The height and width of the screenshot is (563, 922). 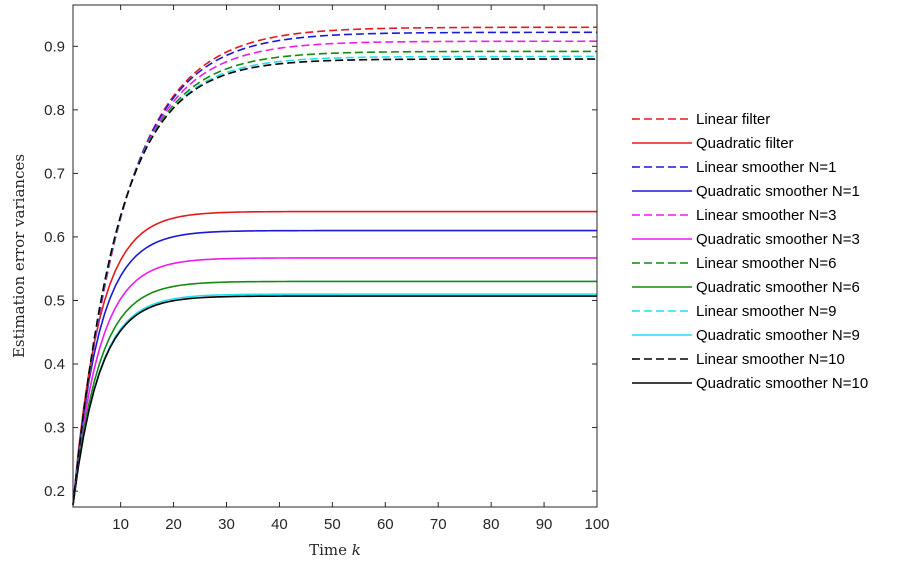 What do you see at coordinates (19, 256) in the screenshot?
I see `y-axis-title: Estimation error variances` at bounding box center [19, 256].